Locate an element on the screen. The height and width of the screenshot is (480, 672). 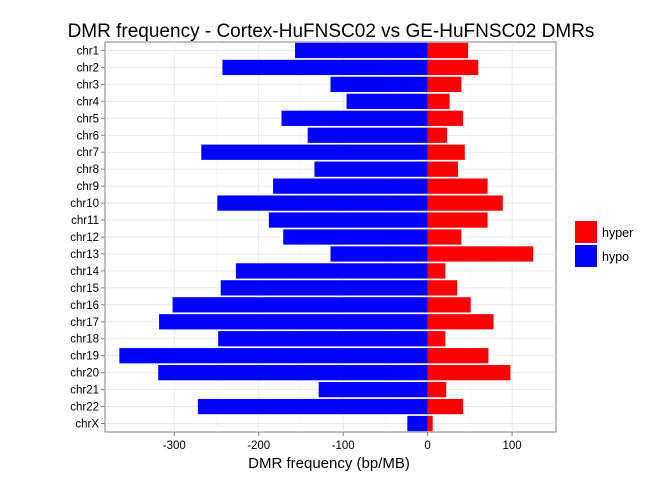
legend-label-hypo: hypo is located at coordinates (615, 257).